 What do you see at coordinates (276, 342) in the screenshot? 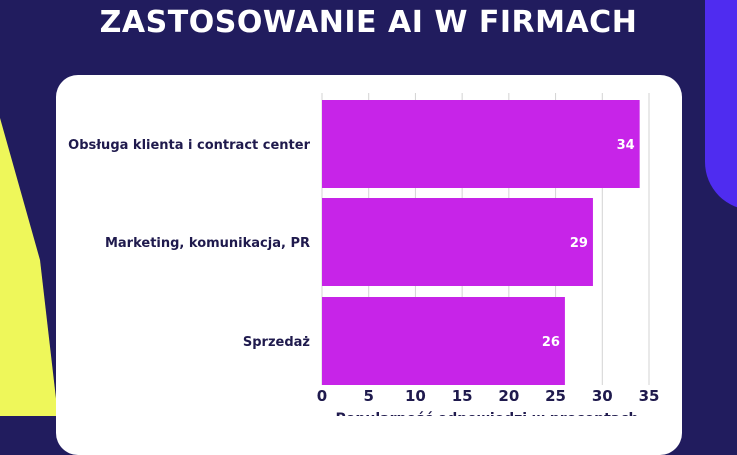
I see `category-label: Sprzedaż` at bounding box center [276, 342].